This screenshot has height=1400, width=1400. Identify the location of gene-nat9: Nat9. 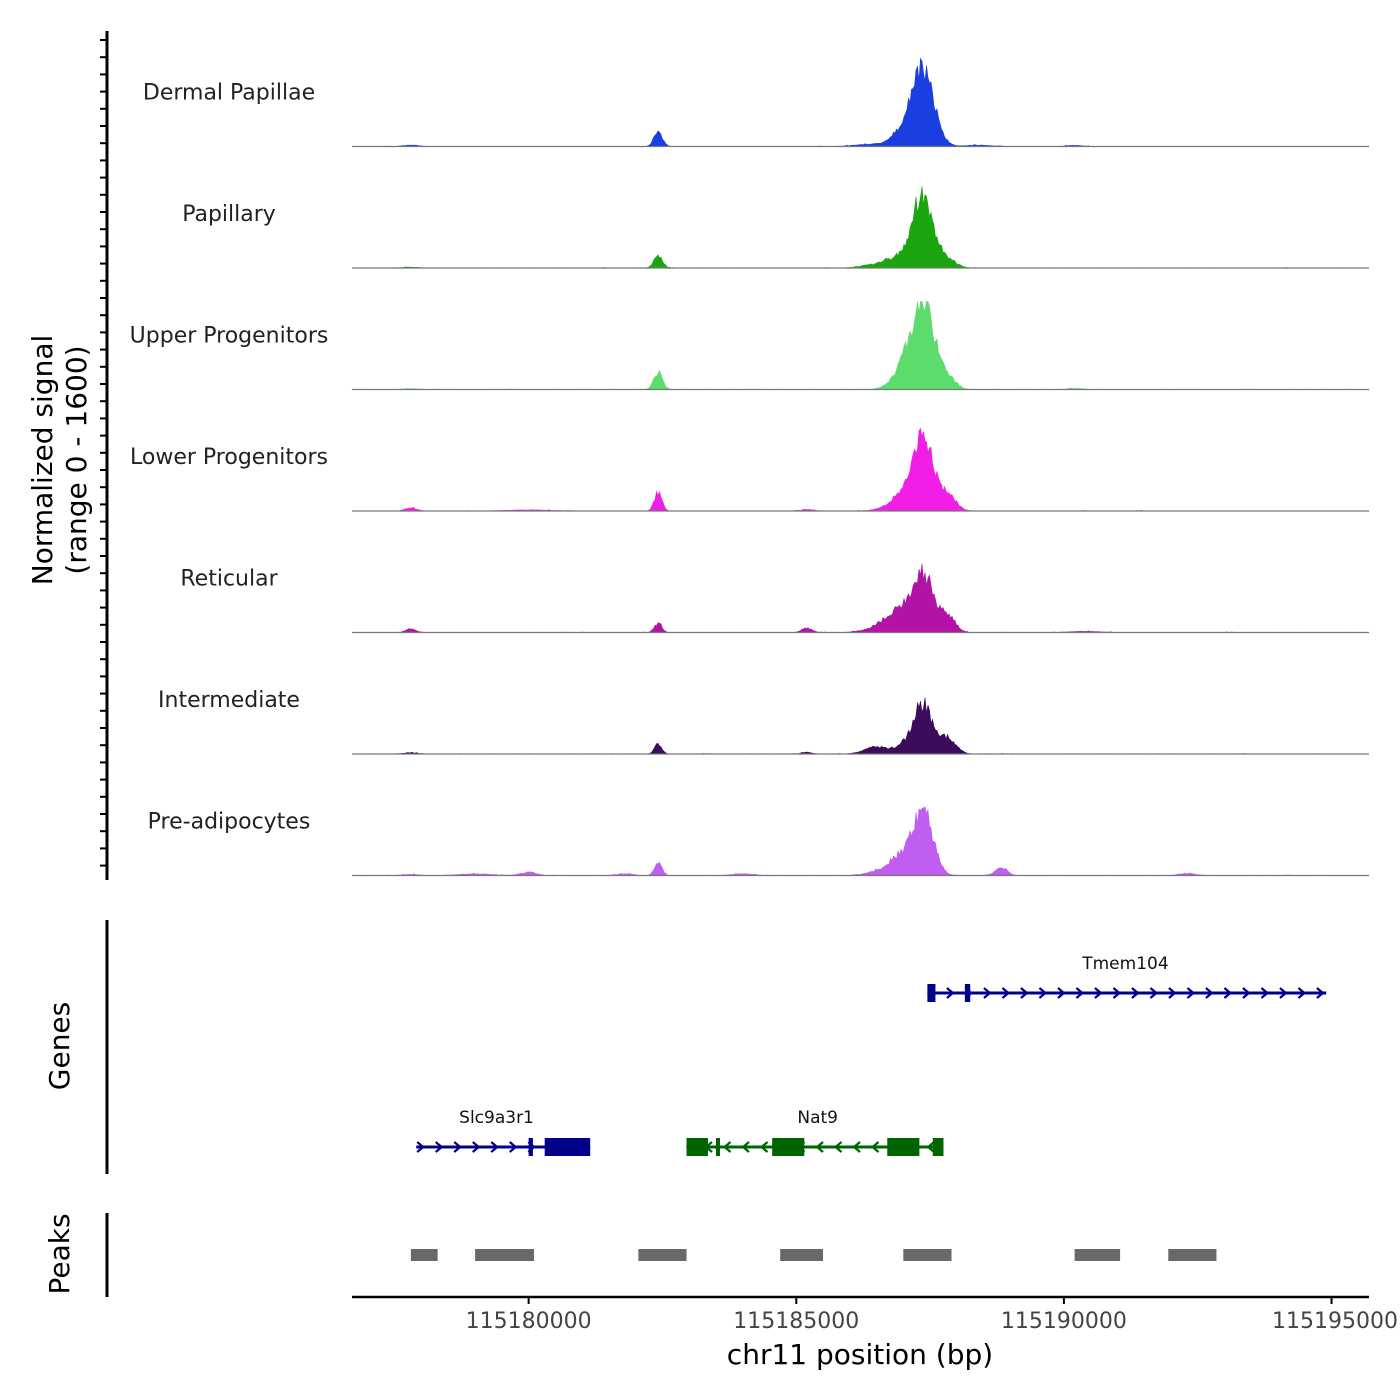
(814, 1132).